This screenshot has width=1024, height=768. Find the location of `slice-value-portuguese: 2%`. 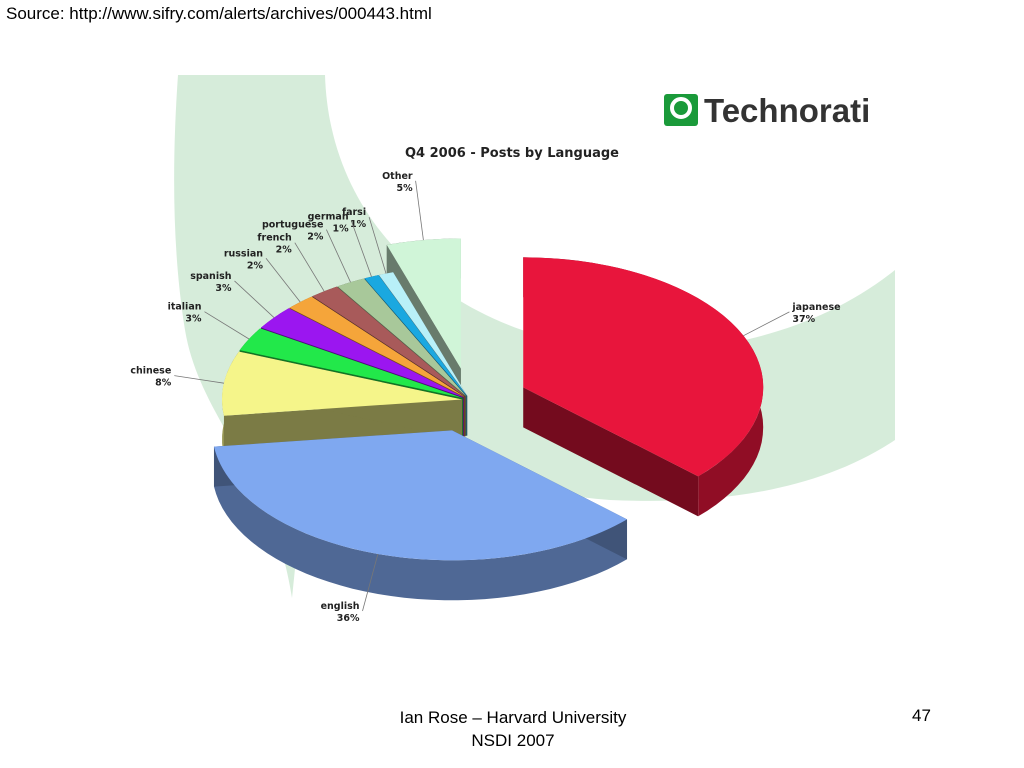

slice-value-portuguese: 2% is located at coordinates (315, 237).